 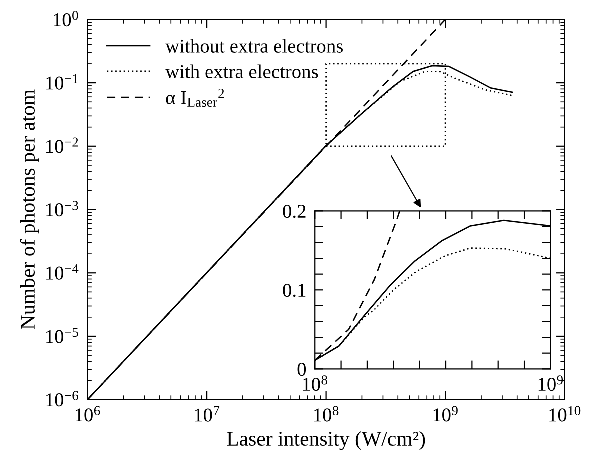 I want to click on y-tick-label: 10$^{−1}$, so click(x=62, y=82).